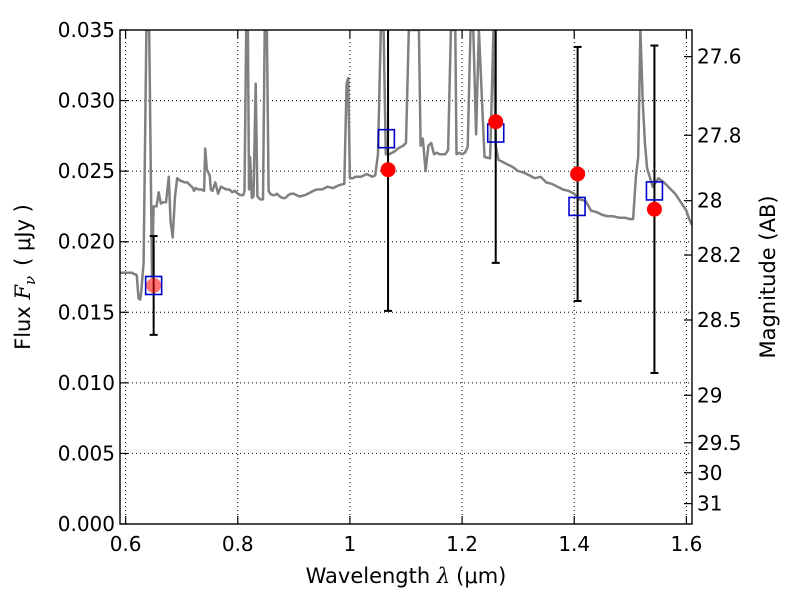 The width and height of the screenshot is (800, 600). Describe the element at coordinates (719, 280) in the screenshot. I see `y2-tick-labels: 27.6 27.8 28 28.2 28.5 29 29.5 30 31` at that location.